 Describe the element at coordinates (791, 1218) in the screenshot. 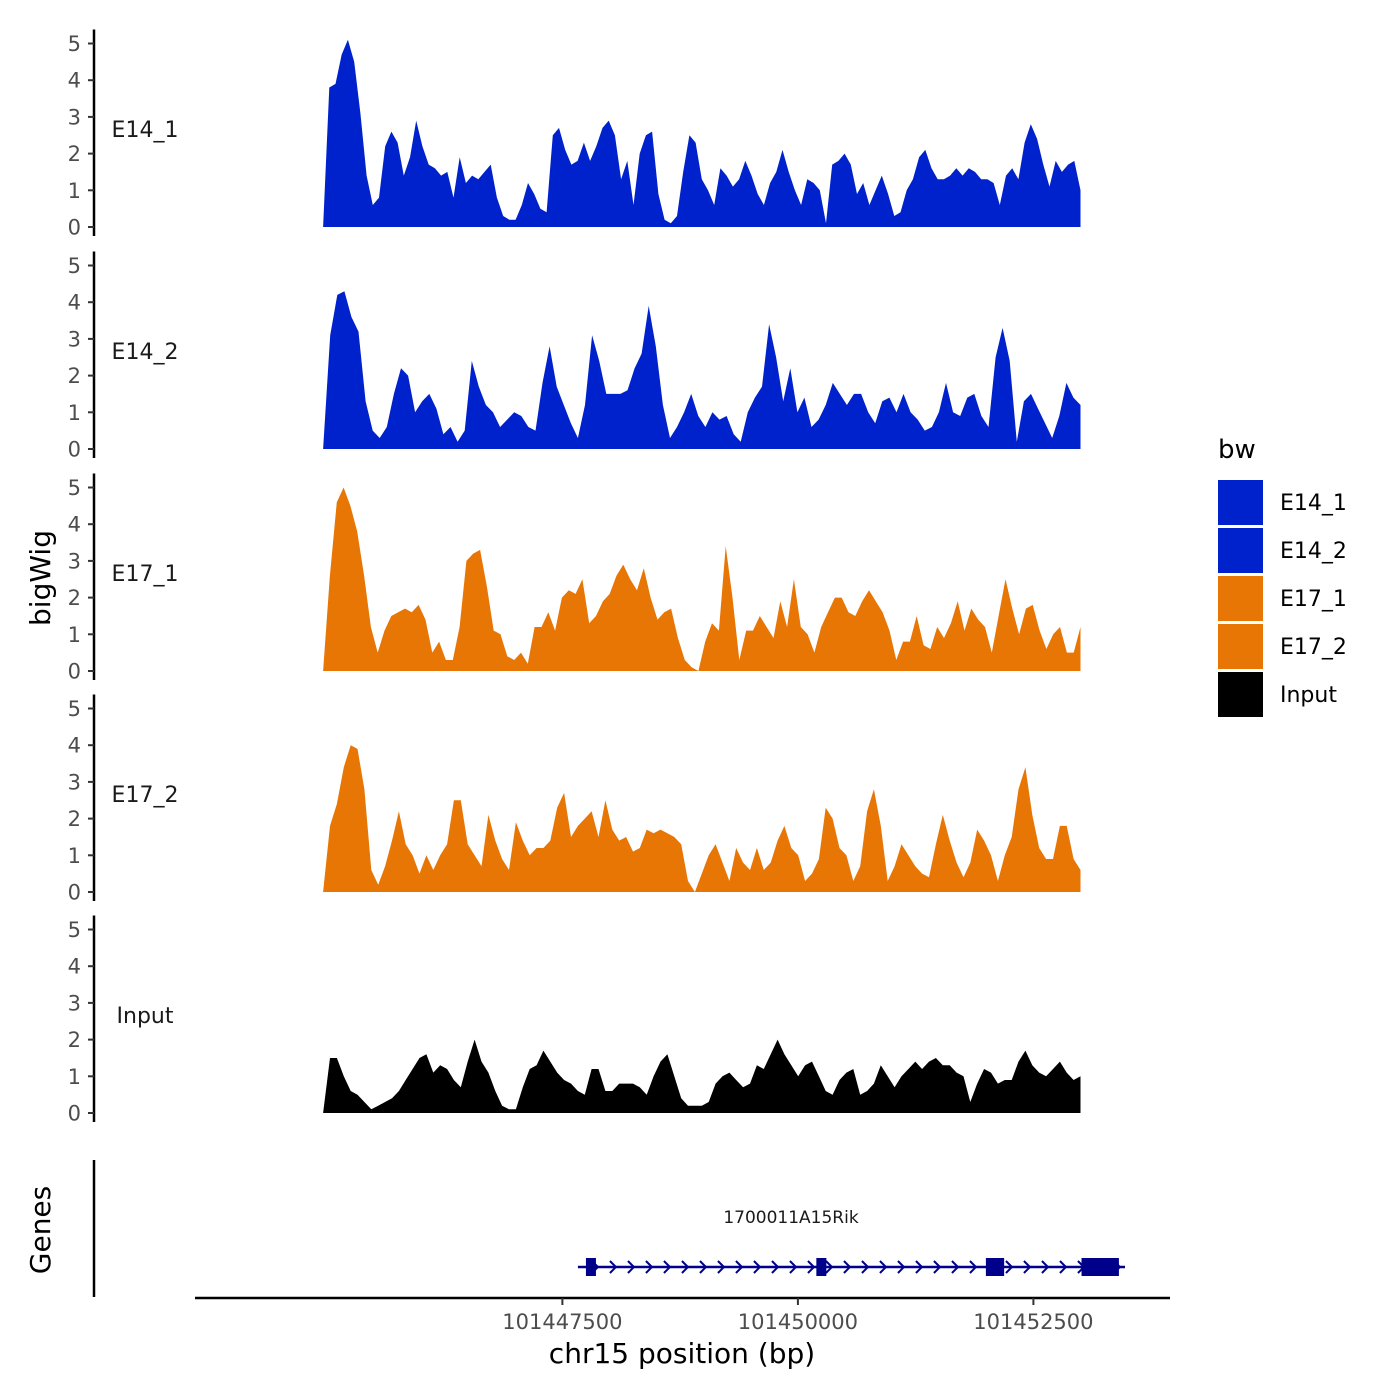

I see `gene-label: 1700011A15Rik` at that location.